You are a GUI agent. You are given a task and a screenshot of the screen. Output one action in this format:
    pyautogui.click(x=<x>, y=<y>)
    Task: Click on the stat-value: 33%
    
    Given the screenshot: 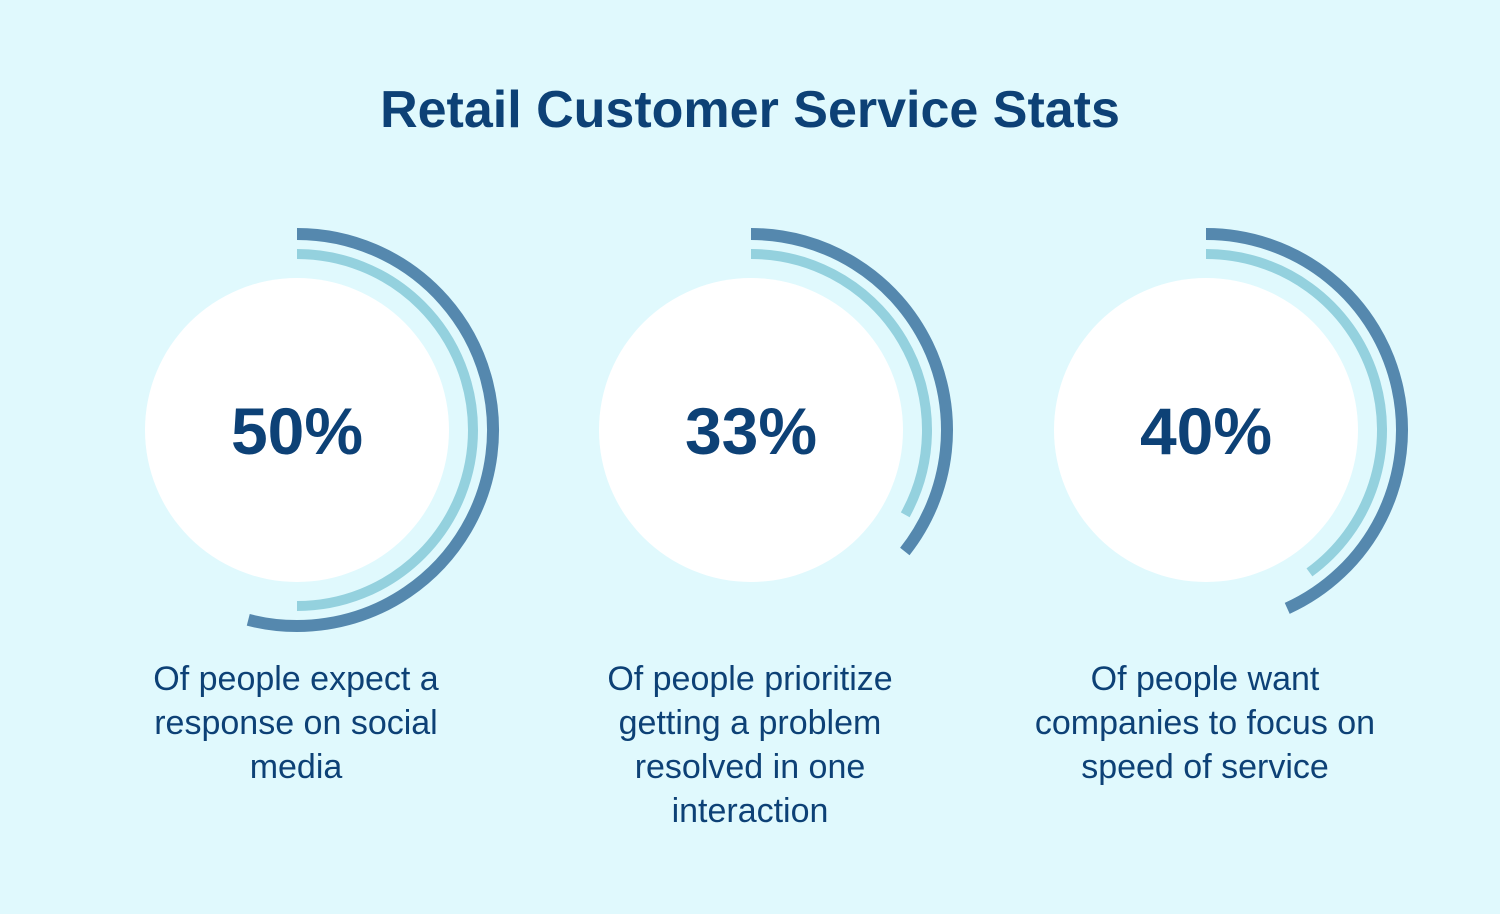 What is the action you would take?
    pyautogui.click(x=751, y=431)
    